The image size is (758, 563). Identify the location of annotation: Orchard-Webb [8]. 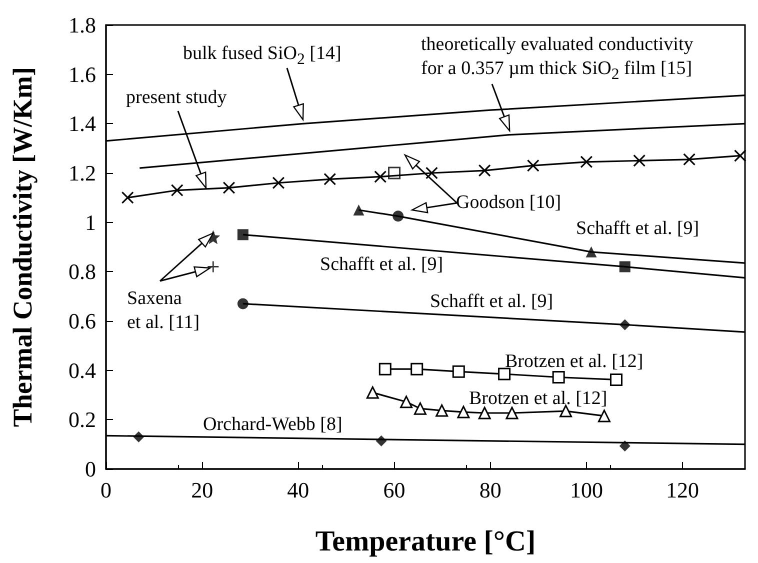
(272, 425).